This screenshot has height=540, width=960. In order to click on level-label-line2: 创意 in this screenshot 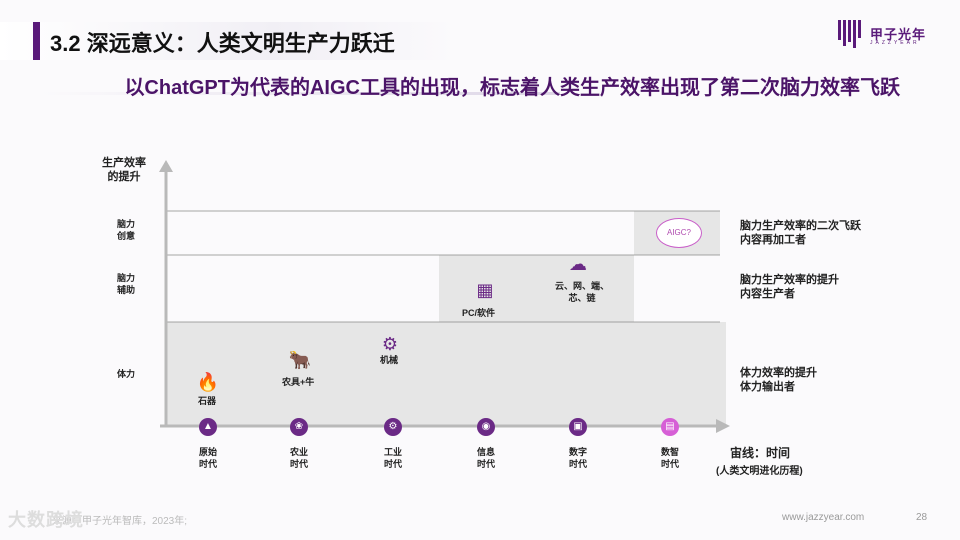, I will do `click(125, 236)`.